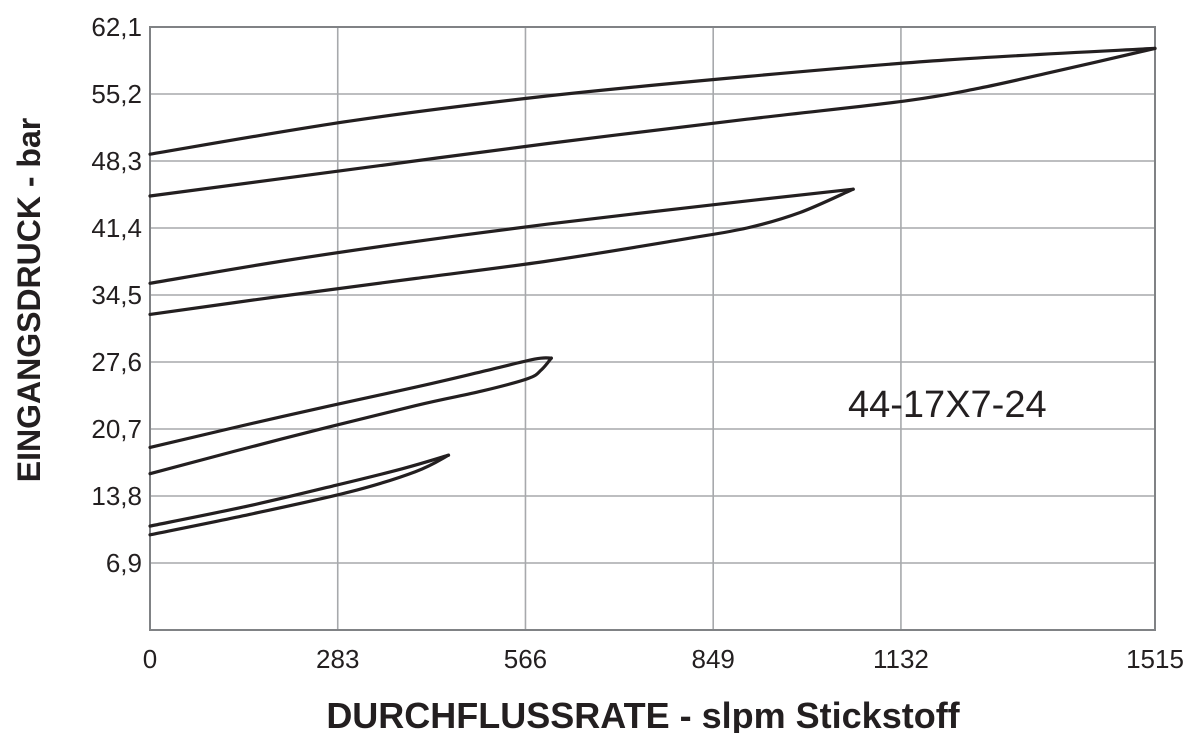 This screenshot has height=733, width=1195. Describe the element at coordinates (29, 300) in the screenshot. I see `y-axis-title: EINGANGSDRUCK - bar` at that location.